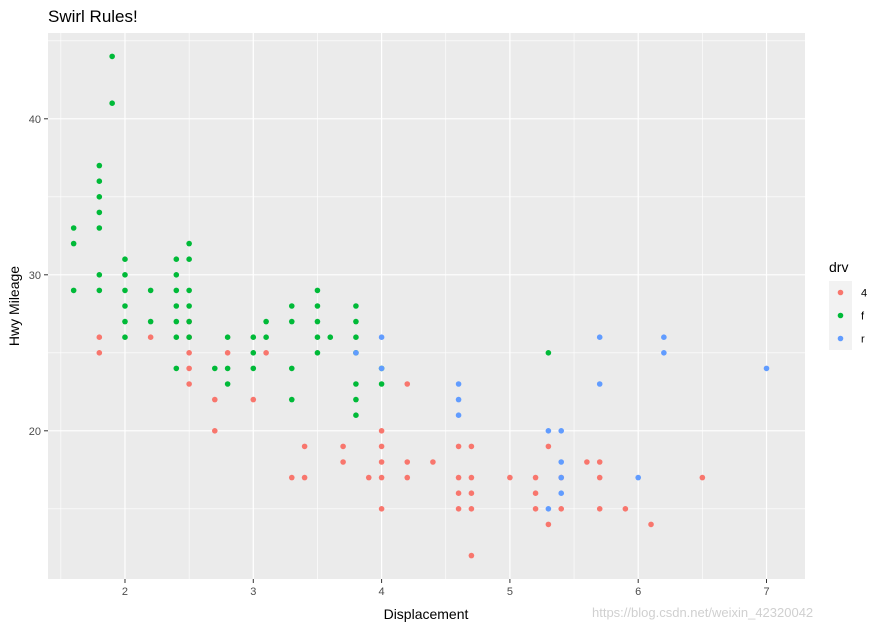 The height and width of the screenshot is (633, 875). What do you see at coordinates (125, 592) in the screenshot?
I see `x-tick-label: 2` at bounding box center [125, 592].